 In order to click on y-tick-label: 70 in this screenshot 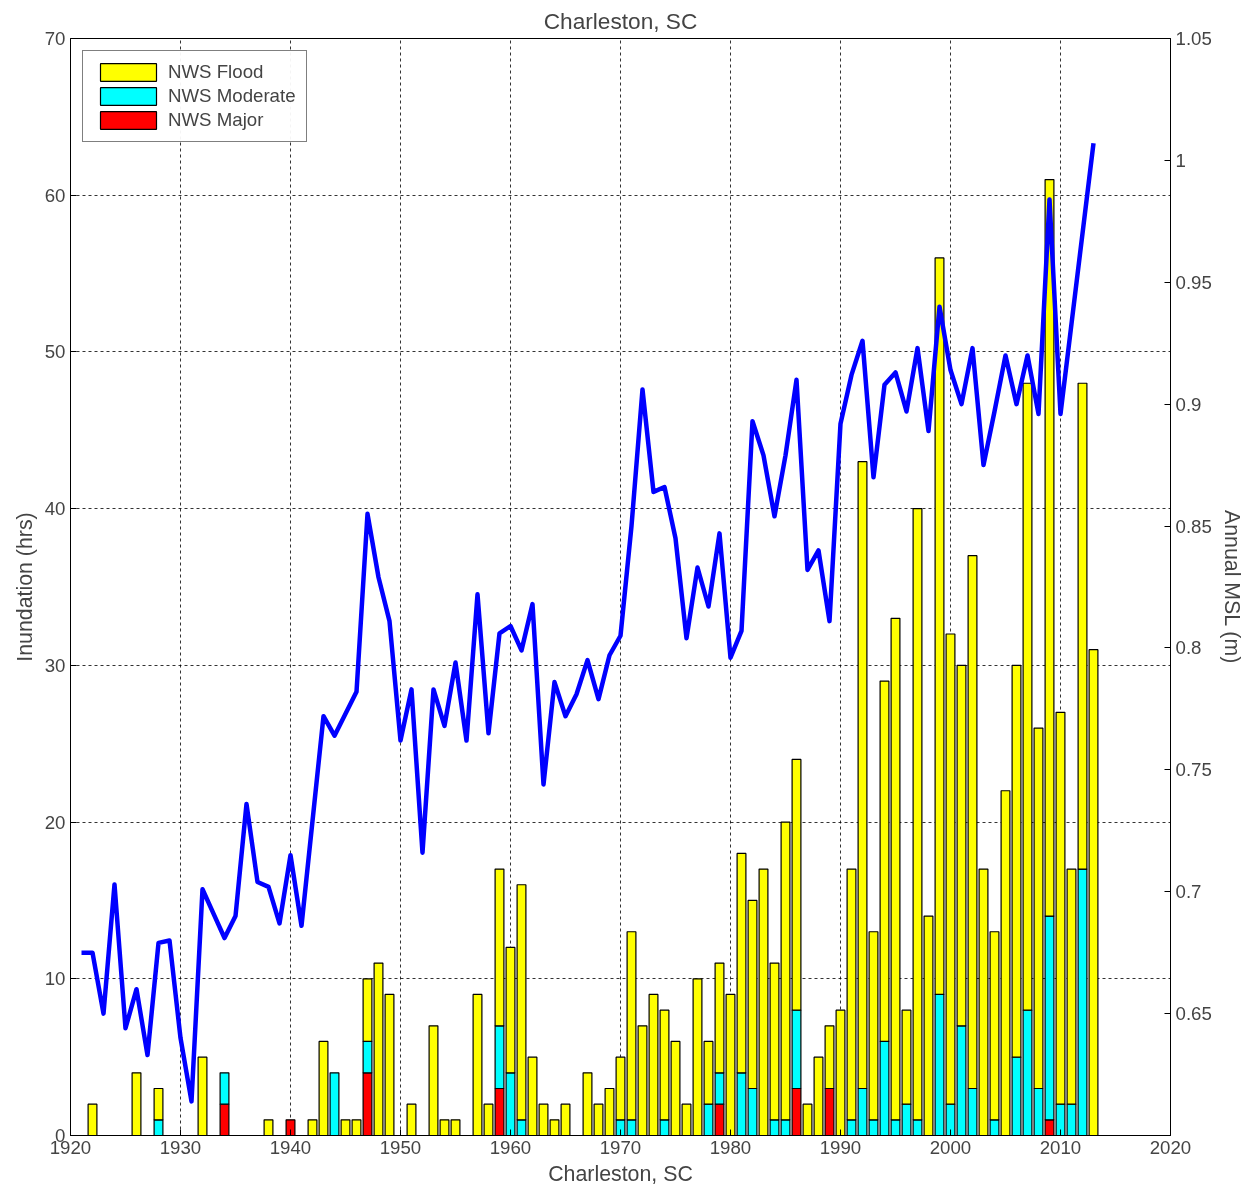, I will do `click(55, 38)`.